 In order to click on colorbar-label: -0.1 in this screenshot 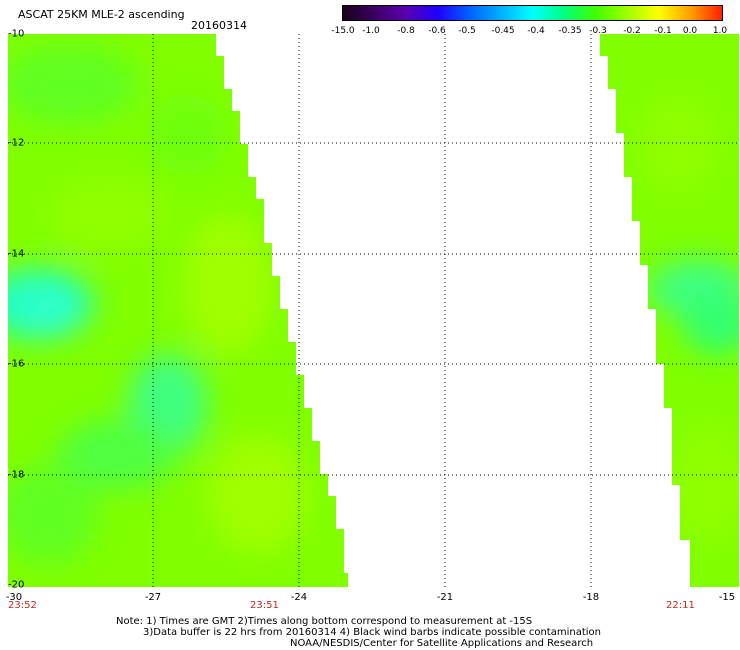, I will do `click(663, 31)`.